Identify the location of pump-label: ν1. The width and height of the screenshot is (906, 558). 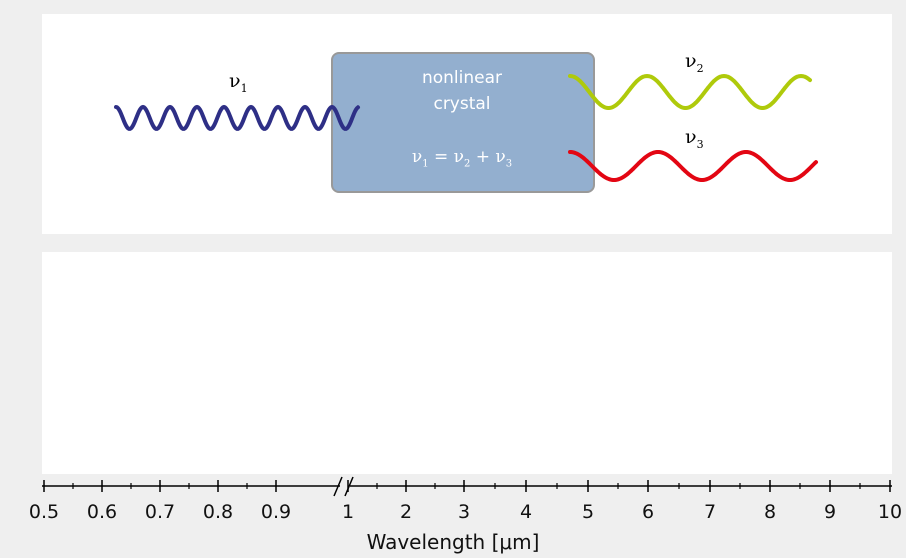
(238, 82).